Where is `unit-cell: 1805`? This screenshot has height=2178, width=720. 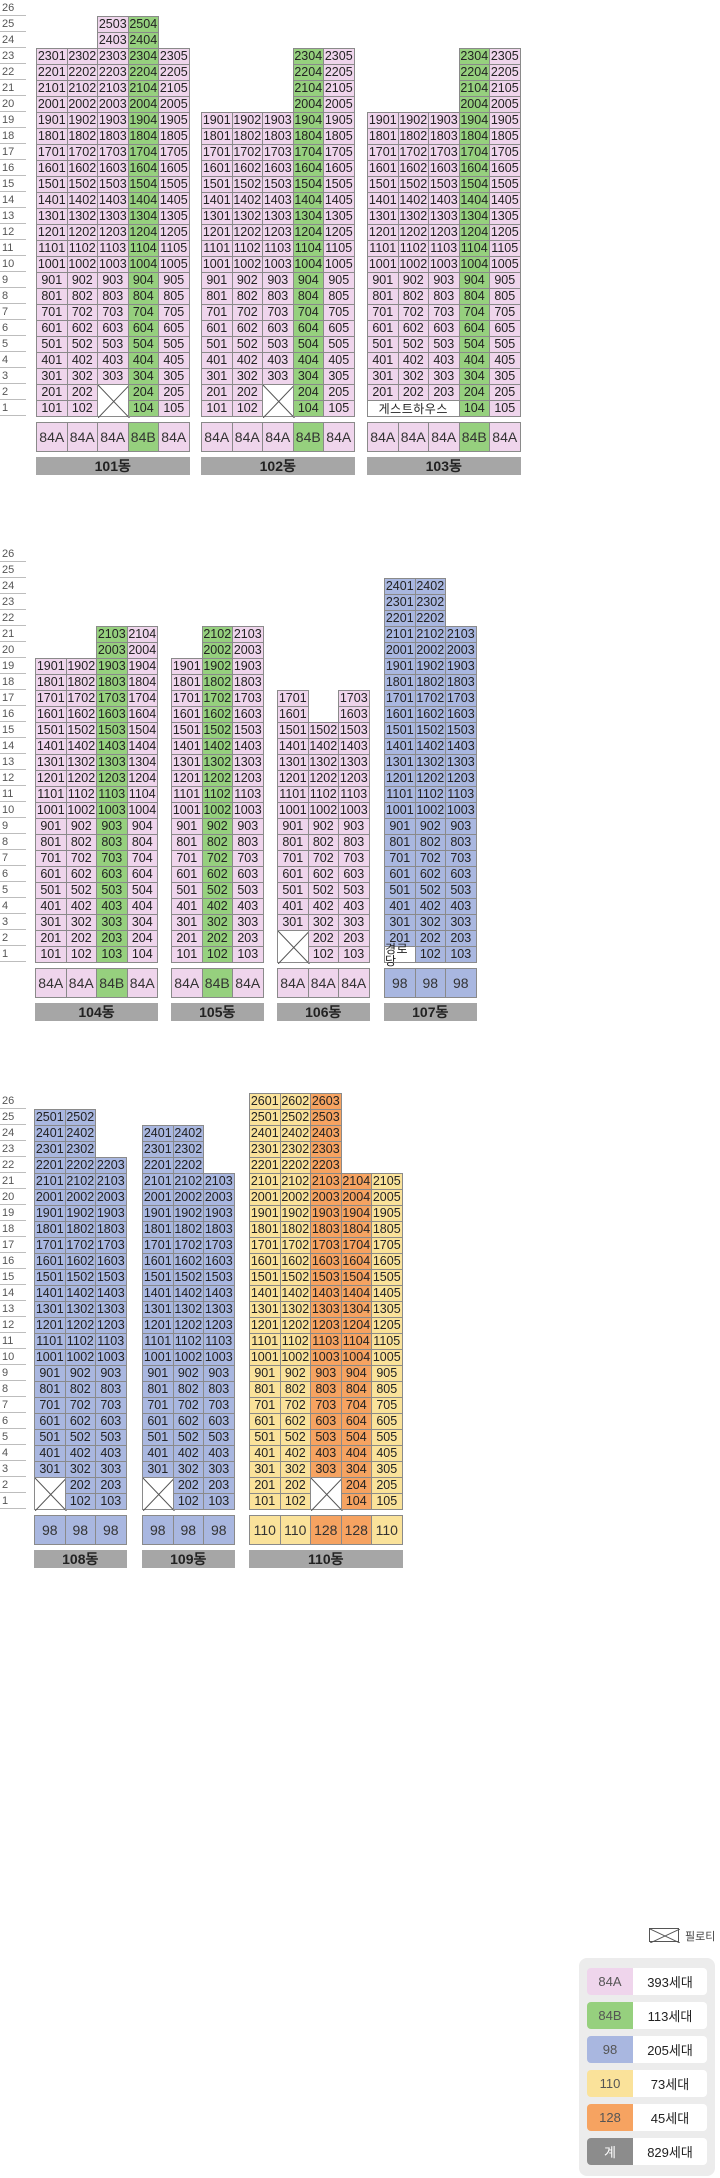 unit-cell: 1805 is located at coordinates (387, 1229).